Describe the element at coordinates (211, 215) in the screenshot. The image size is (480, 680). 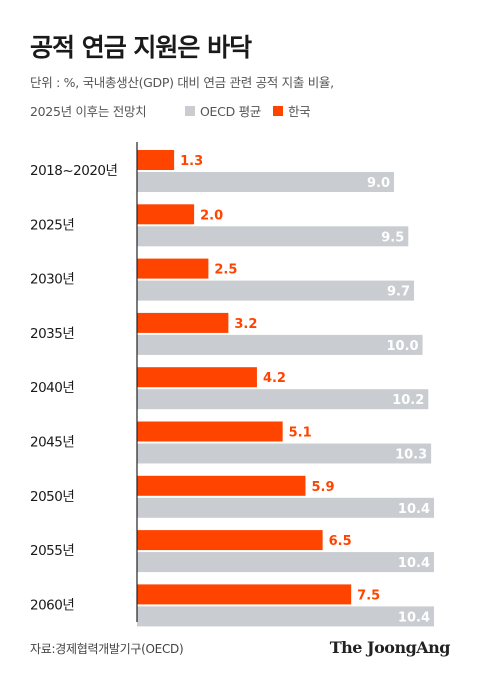
I see `data-label-korea: 2.0` at that location.